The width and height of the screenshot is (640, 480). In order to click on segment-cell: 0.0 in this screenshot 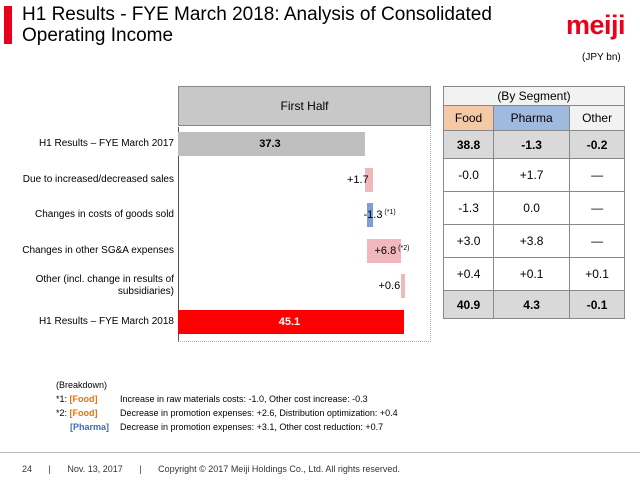, I will do `click(532, 208)`.